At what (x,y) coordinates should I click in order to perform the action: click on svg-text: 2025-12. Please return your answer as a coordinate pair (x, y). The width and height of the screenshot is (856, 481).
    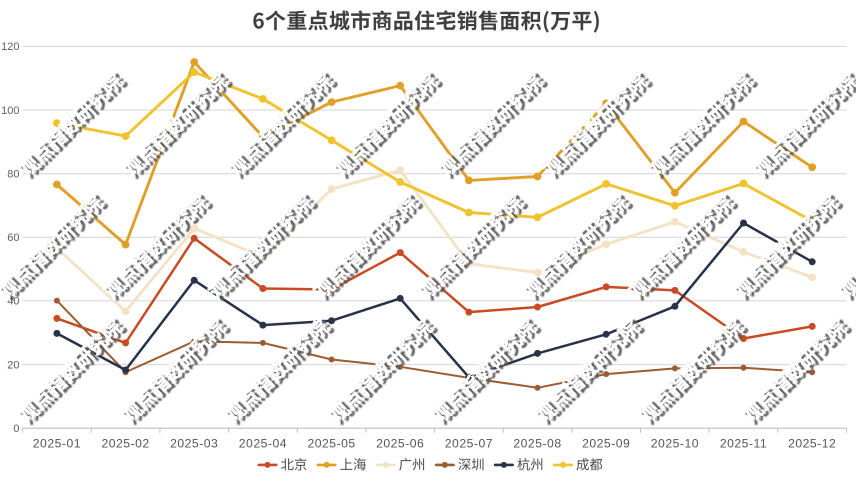
    Looking at the image, I should click on (812, 443).